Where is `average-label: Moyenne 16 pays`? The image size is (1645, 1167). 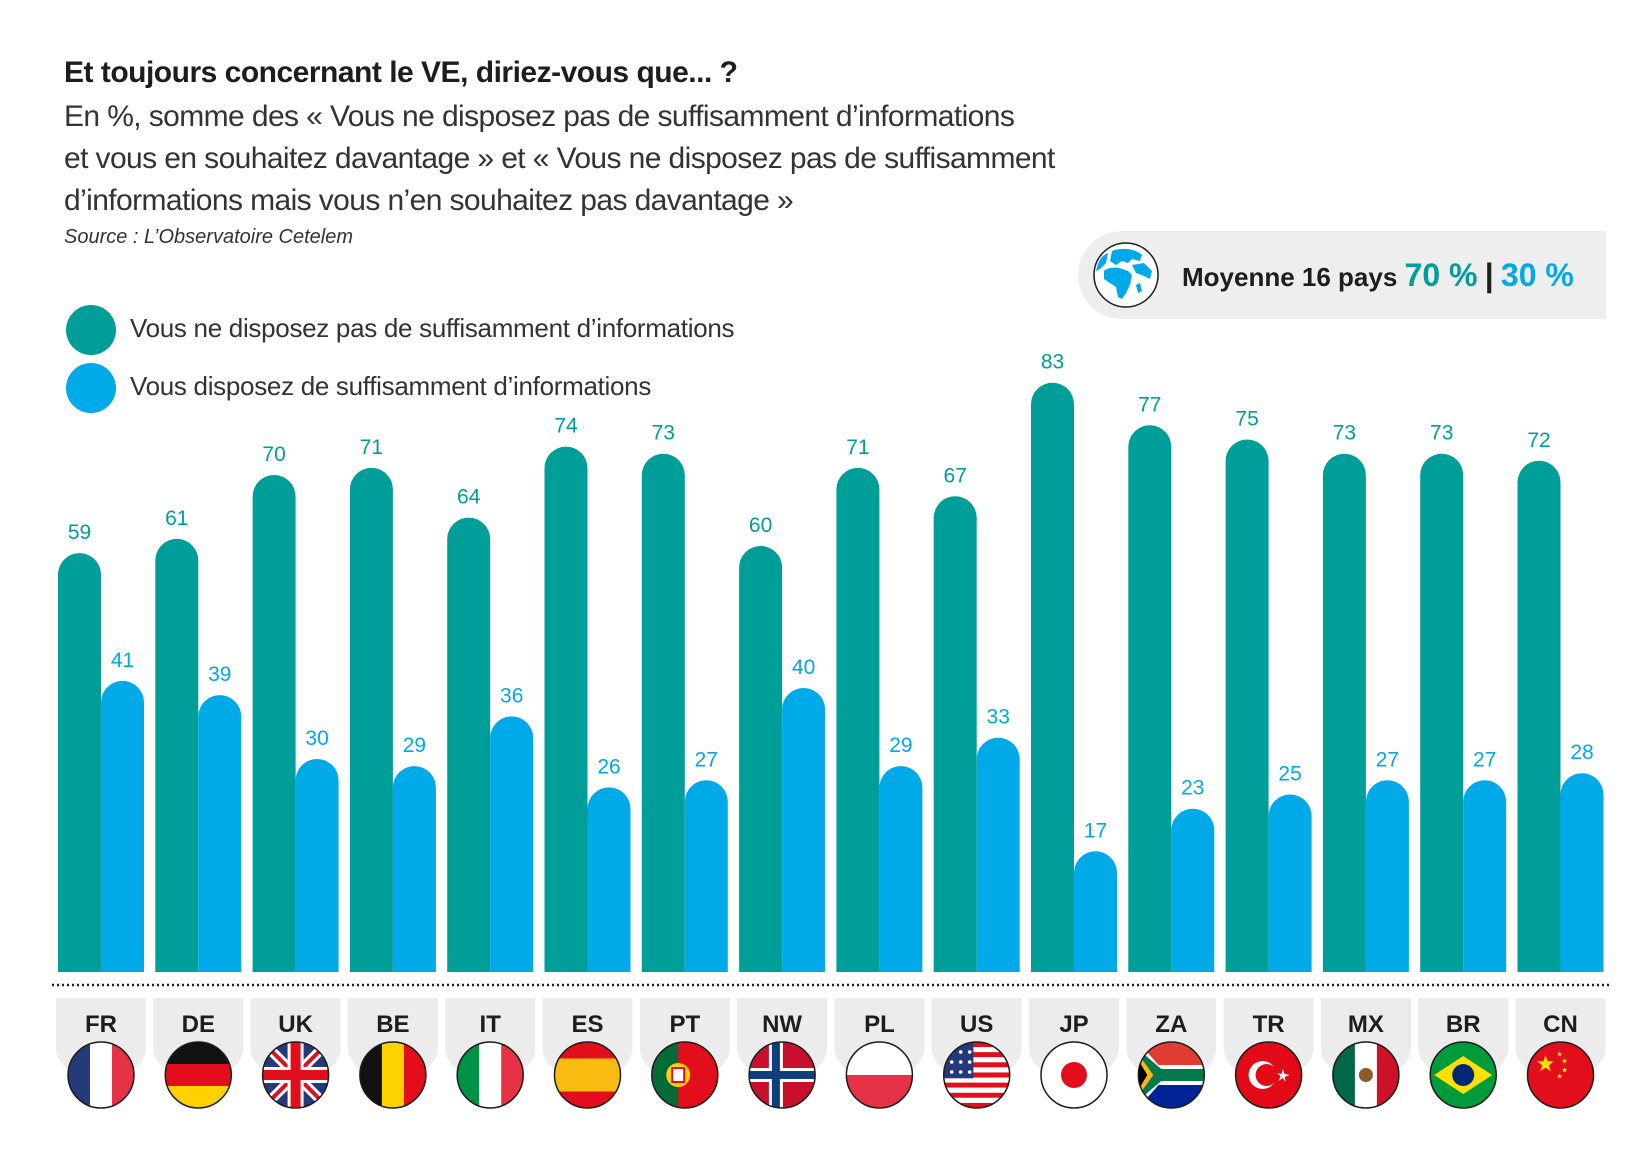
average-label: Moyenne 16 pays is located at coordinates (1290, 277).